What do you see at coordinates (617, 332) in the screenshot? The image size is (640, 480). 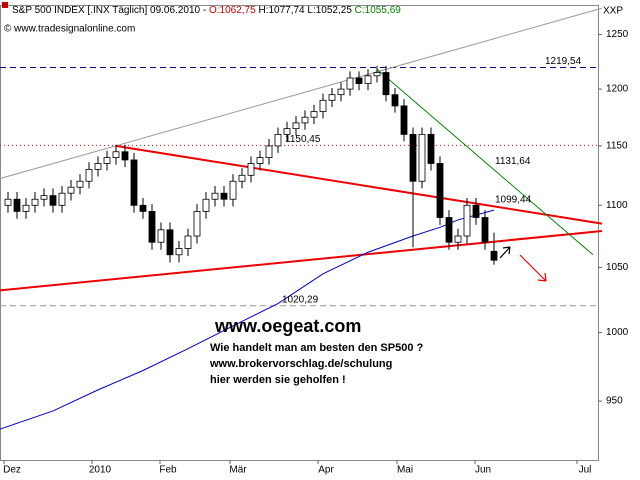 I see `y-tick-label: 1000` at bounding box center [617, 332].